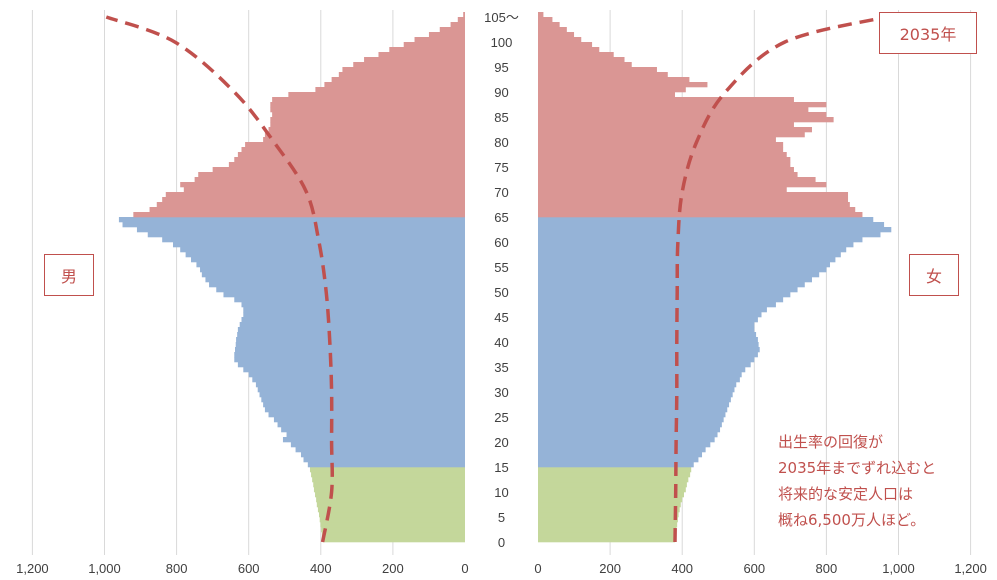 The width and height of the screenshot is (997, 580). I want to click on age-tick-label: 100, so click(502, 42).